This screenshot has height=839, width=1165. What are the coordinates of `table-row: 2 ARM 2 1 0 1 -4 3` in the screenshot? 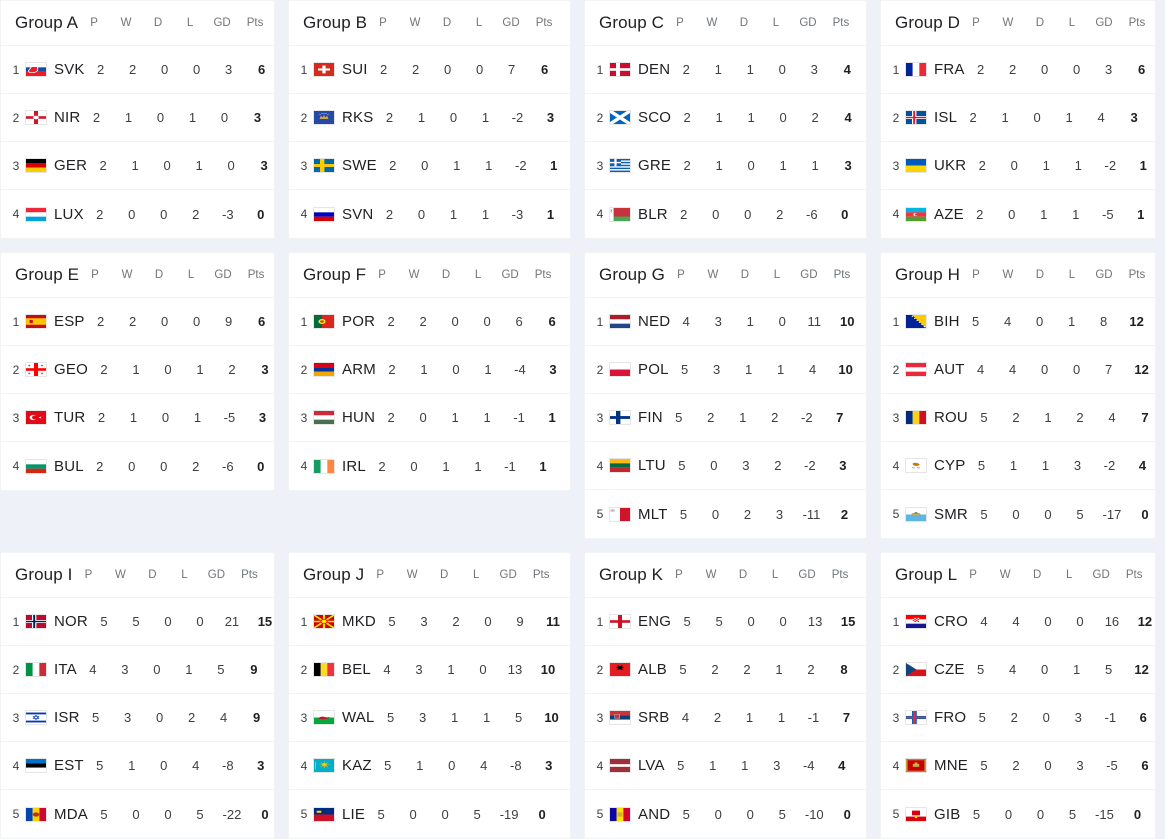 It's located at (429, 370).